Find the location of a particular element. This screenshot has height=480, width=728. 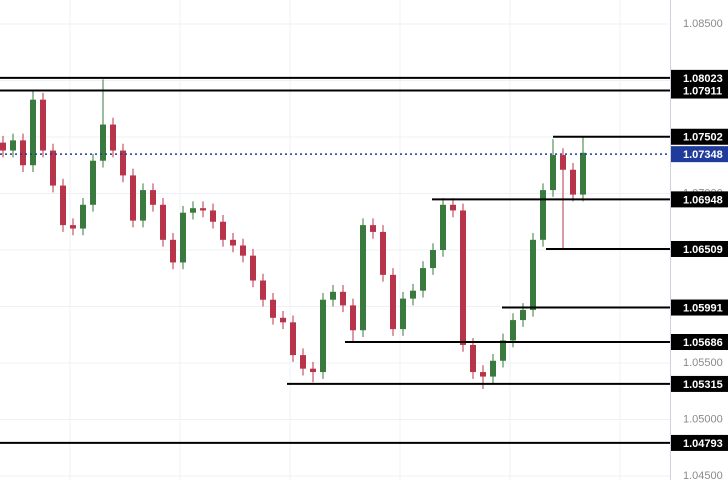

level-label: 1.05991 is located at coordinates (703, 308).